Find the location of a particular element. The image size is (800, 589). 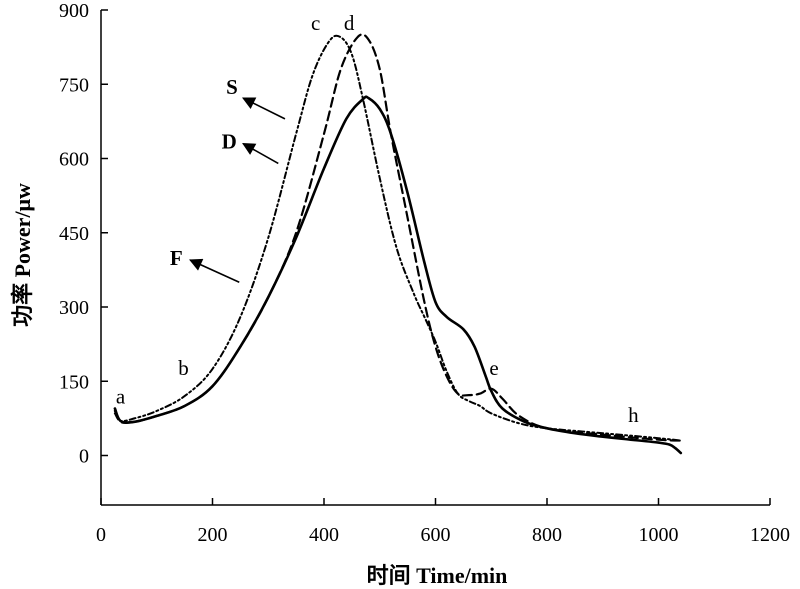

annotation-label-f: F is located at coordinates (176, 258).